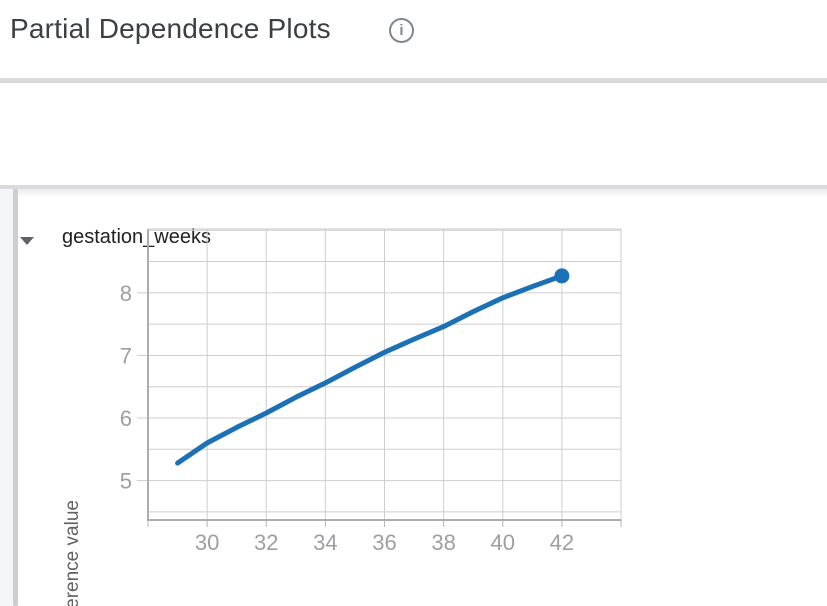 The width and height of the screenshot is (827, 606). I want to click on collapse-chevron-down-icon, so click(27, 241).